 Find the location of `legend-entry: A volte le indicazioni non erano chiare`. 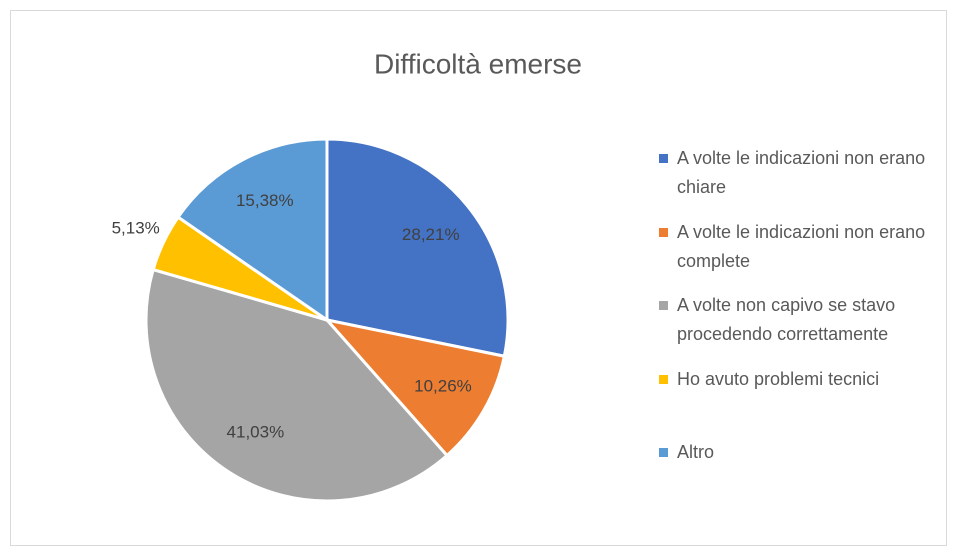

legend-entry: A volte le indicazioni non erano chiare is located at coordinates (802, 173).